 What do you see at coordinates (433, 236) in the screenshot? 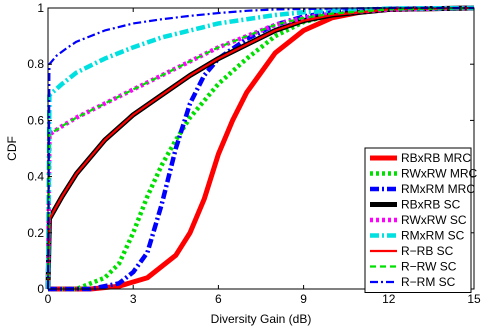
I see `legend-label: RMxRM SC` at bounding box center [433, 236].